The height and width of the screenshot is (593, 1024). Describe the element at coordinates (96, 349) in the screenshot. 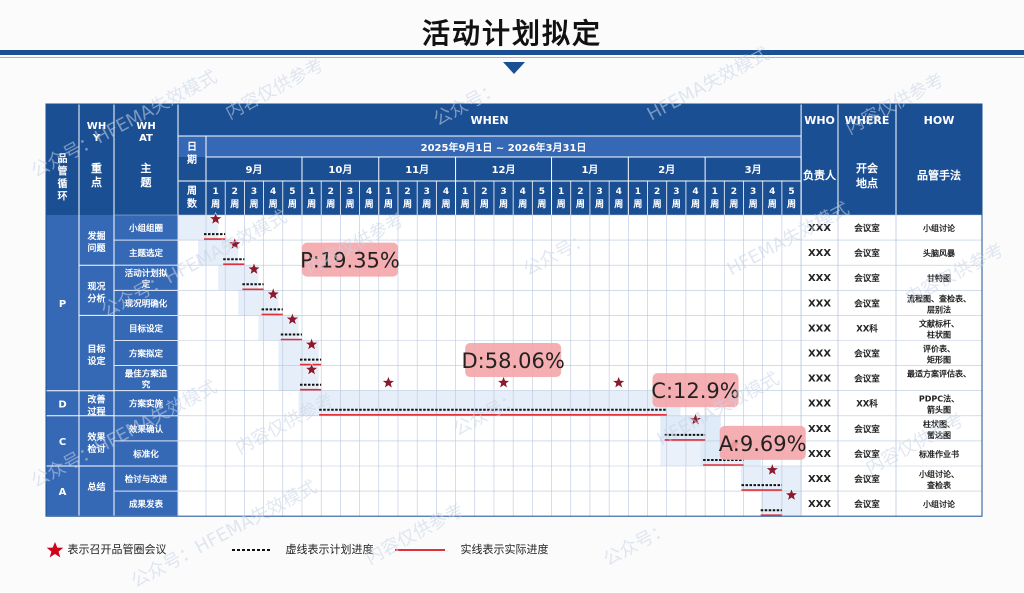

I see `focus-label: 目标` at that location.